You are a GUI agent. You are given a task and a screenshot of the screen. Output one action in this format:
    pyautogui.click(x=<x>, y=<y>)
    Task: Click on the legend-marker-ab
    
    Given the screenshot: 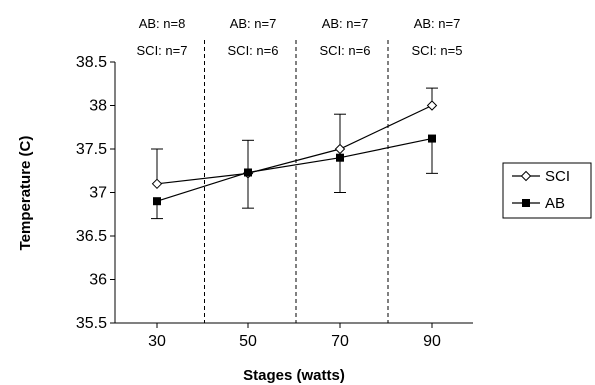 What is the action you would take?
    pyautogui.click(x=526, y=203)
    